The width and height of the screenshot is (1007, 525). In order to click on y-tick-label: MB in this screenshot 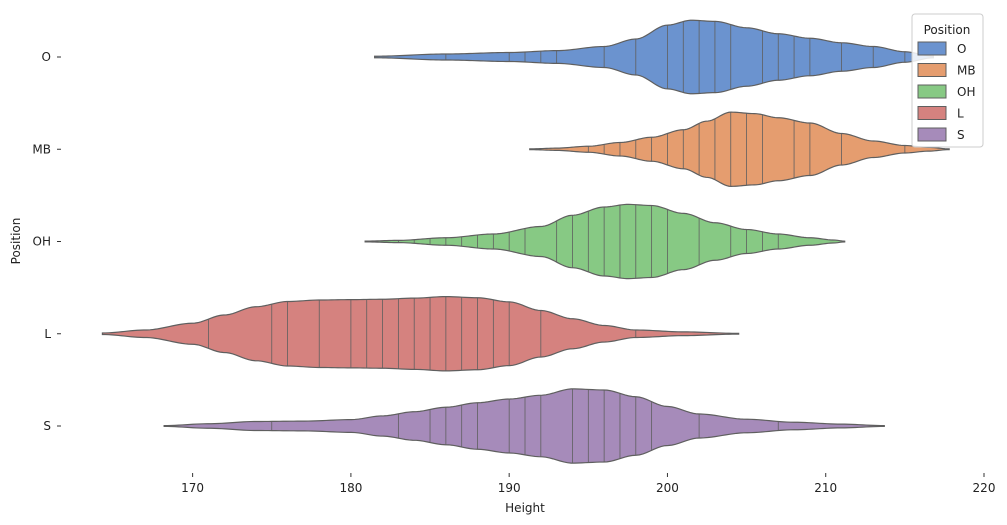, I will do `click(41, 149)`.